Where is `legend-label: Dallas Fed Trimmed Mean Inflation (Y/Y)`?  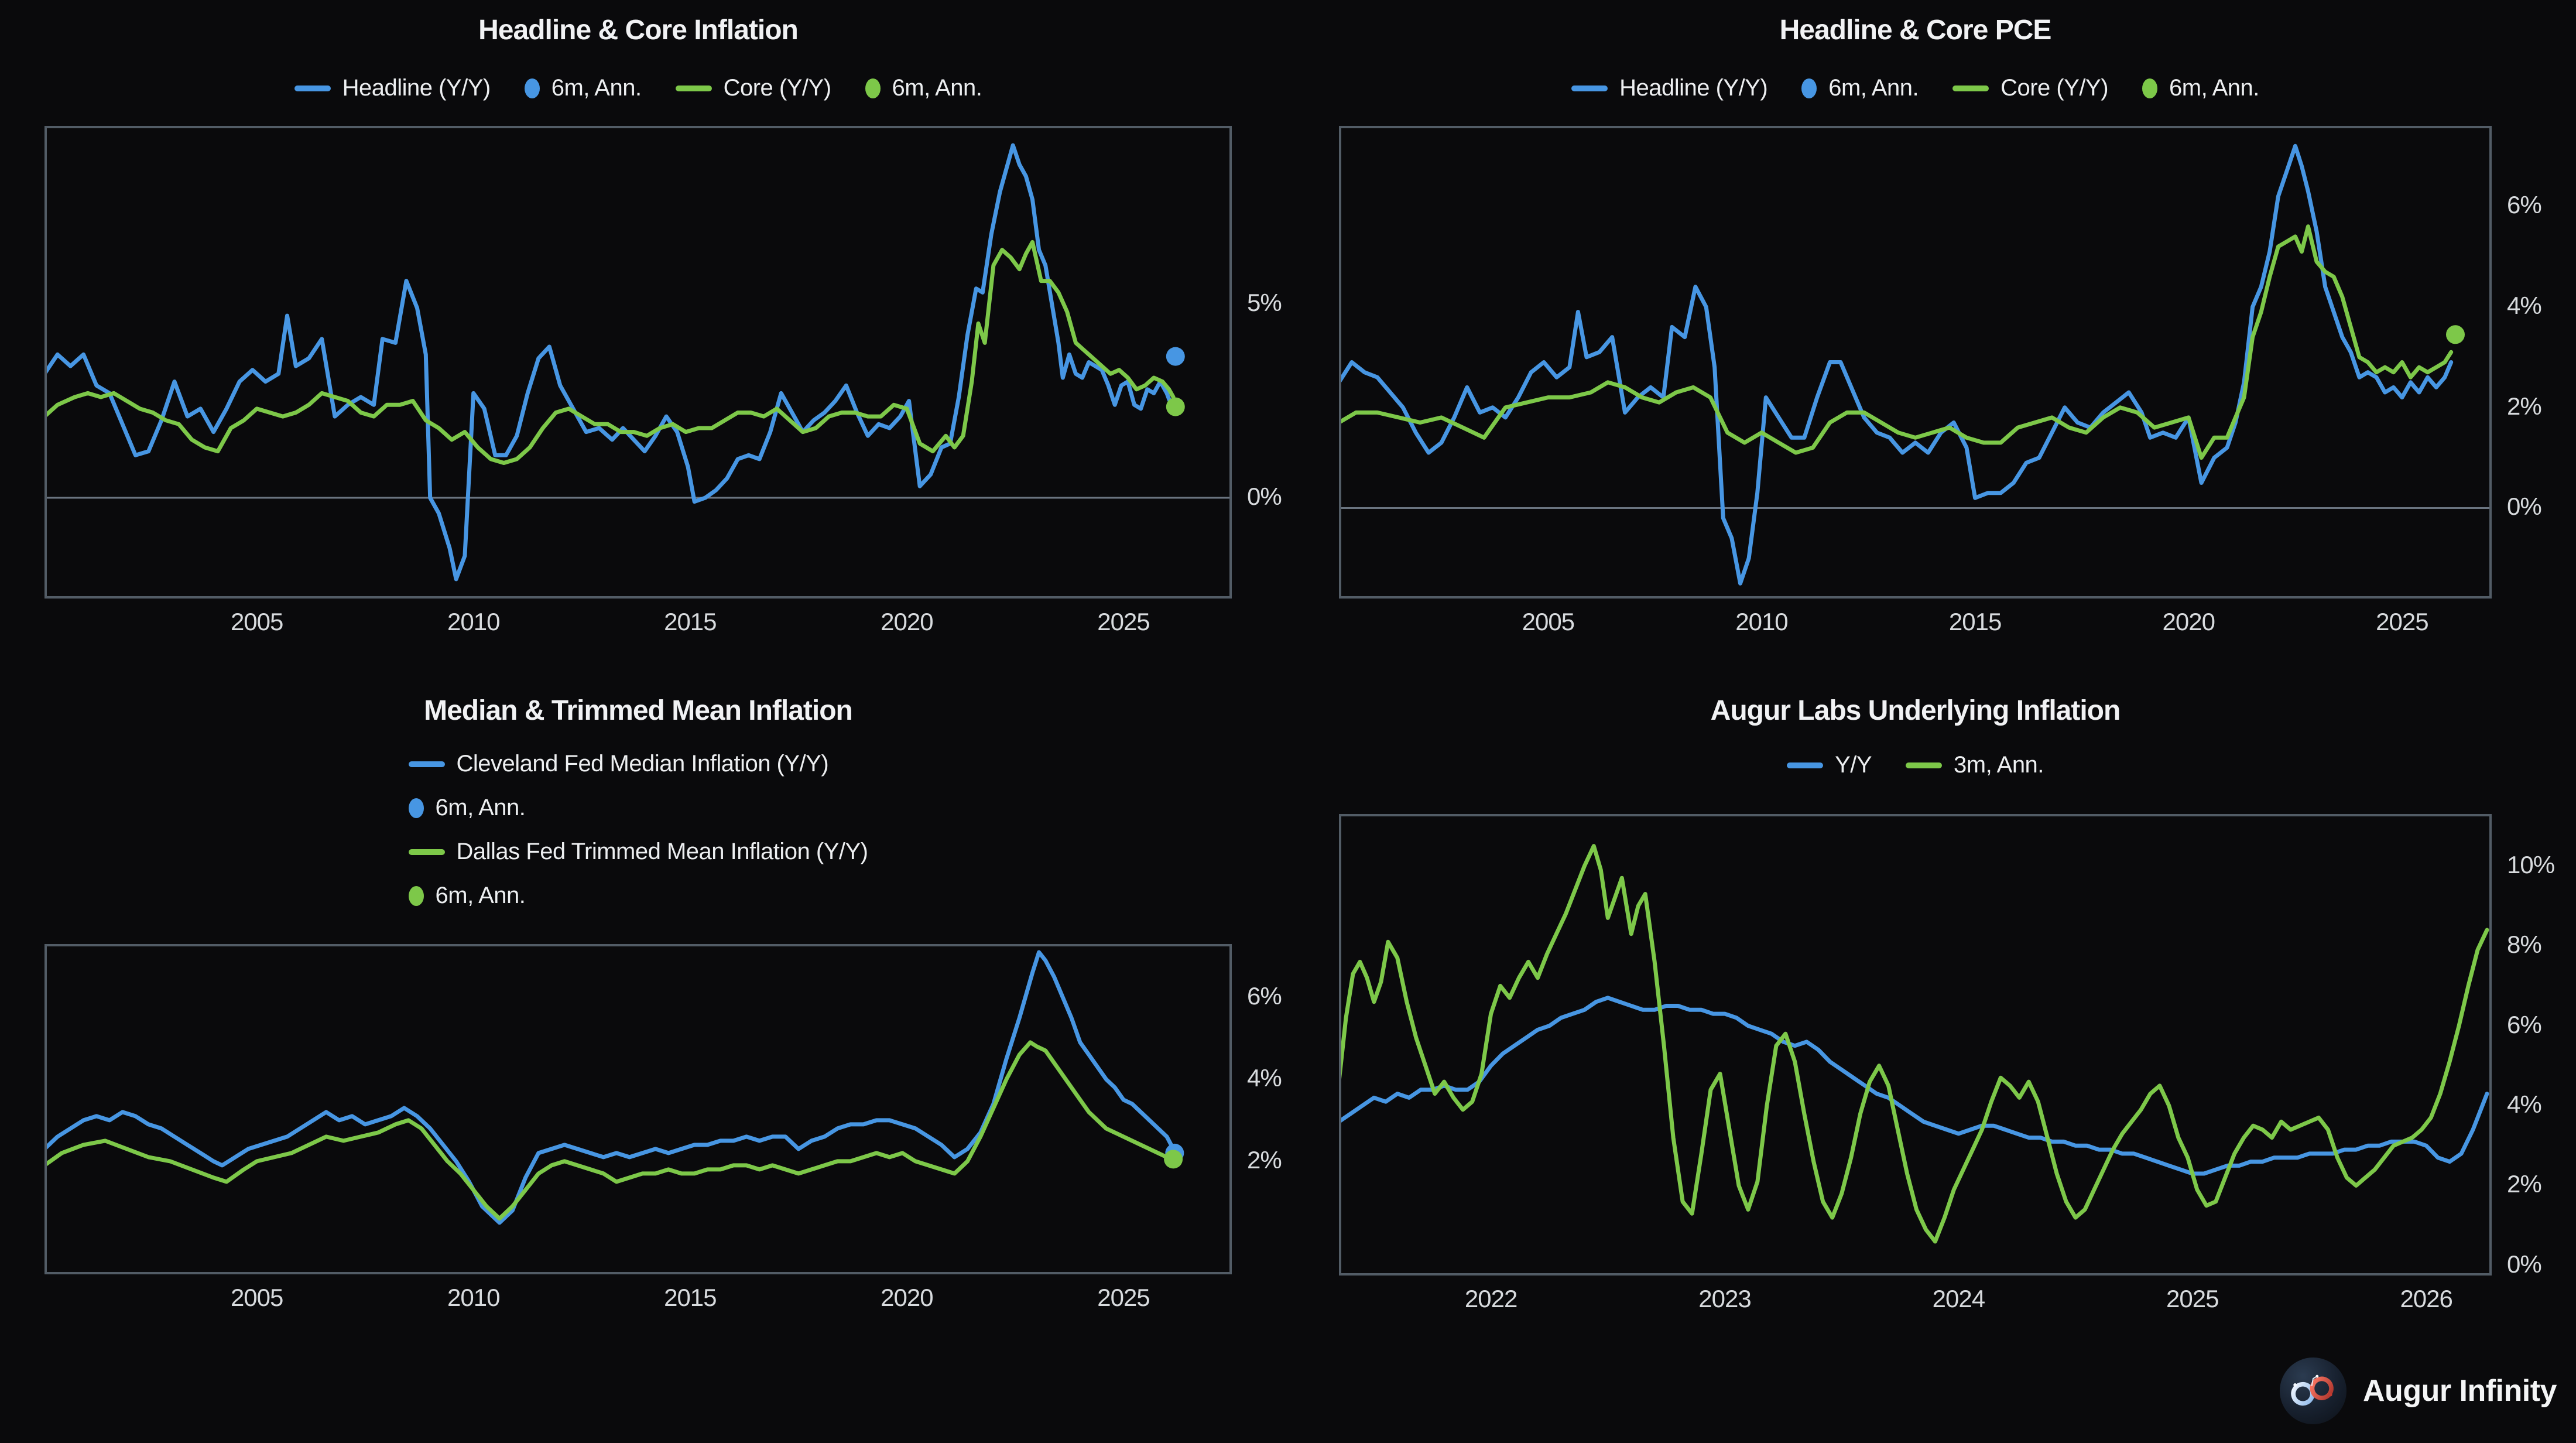
legend-label: Dallas Fed Trimmed Mean Inflation (Y/Y) is located at coordinates (662, 852).